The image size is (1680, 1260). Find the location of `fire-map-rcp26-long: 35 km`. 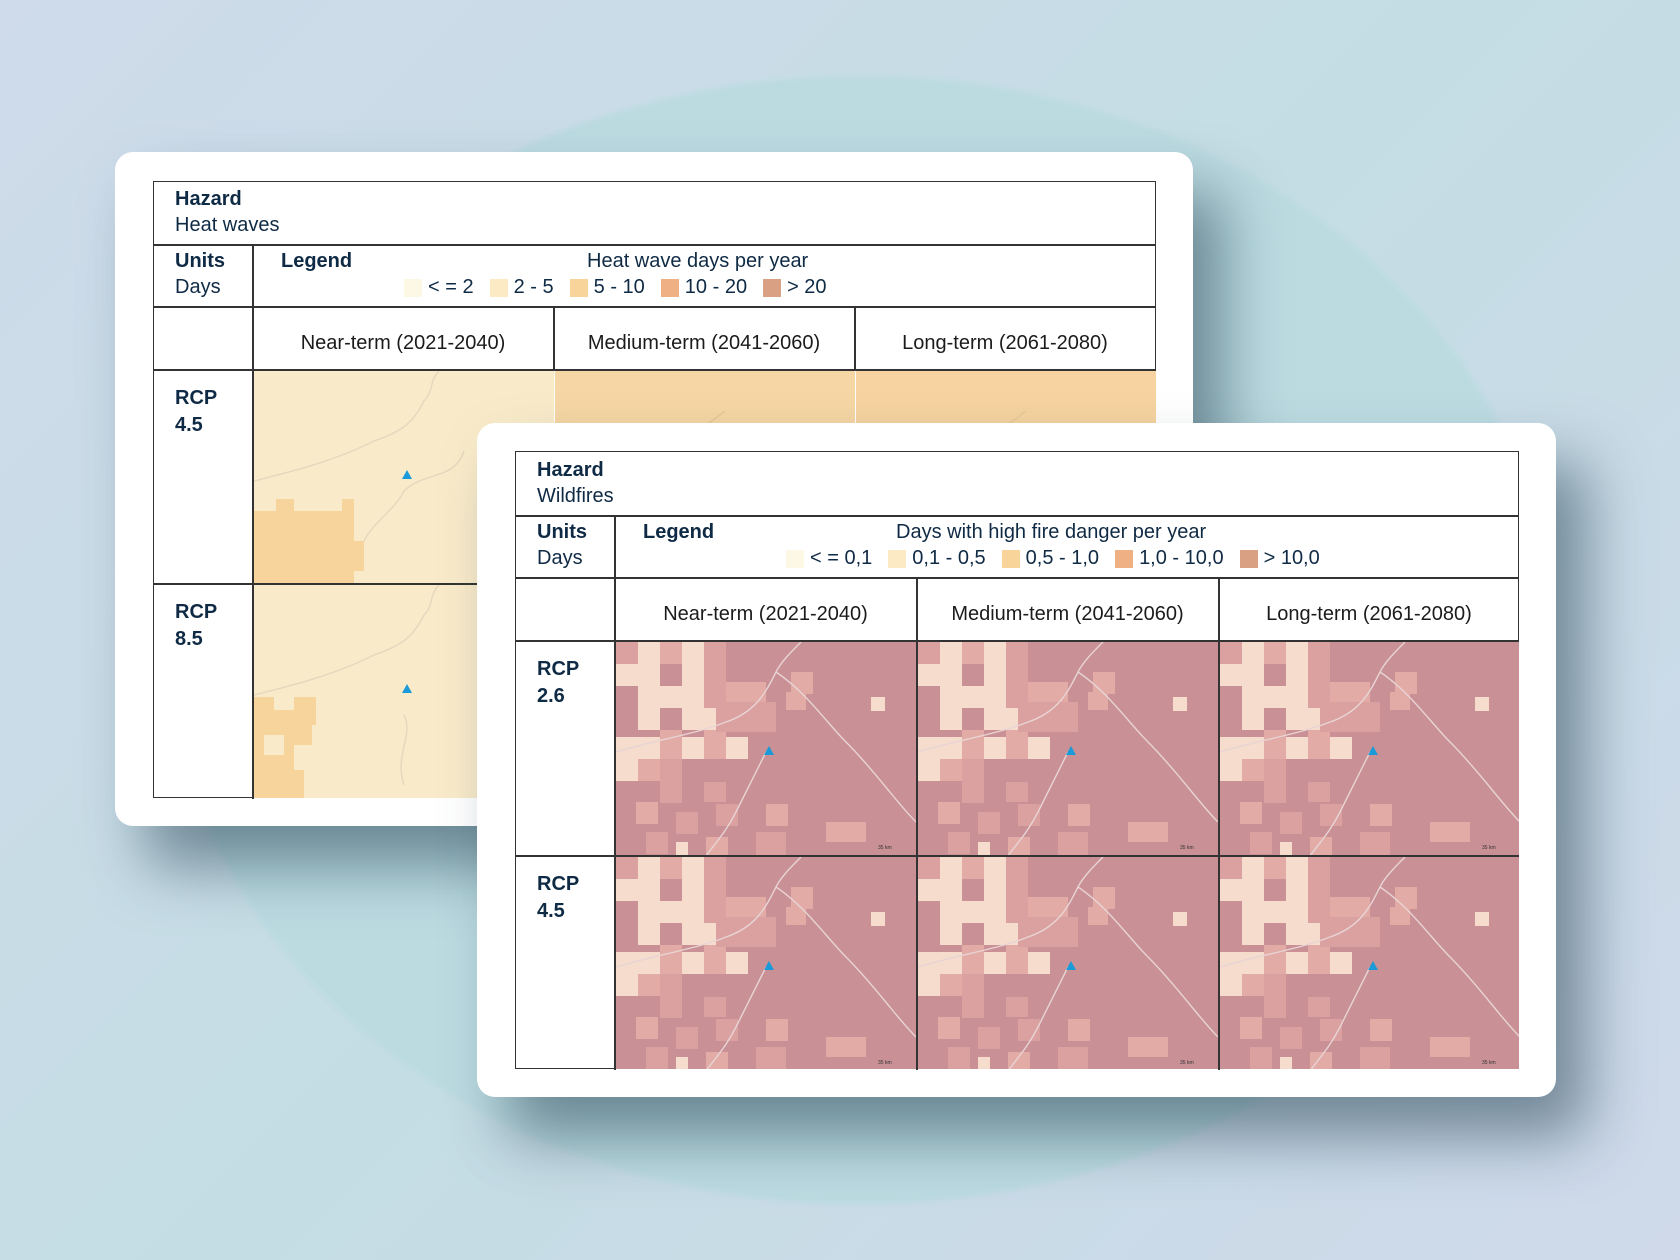

fire-map-rcp26-long: 35 km is located at coordinates (1369, 748).